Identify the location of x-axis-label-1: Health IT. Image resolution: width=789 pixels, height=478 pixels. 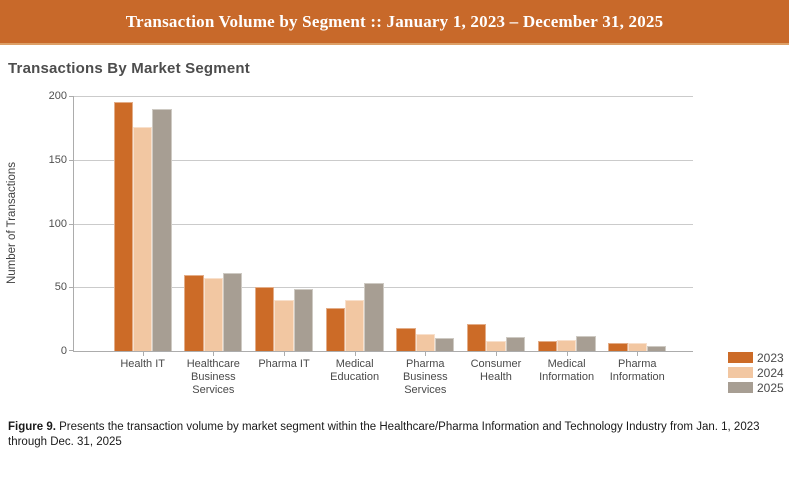
(142, 364).